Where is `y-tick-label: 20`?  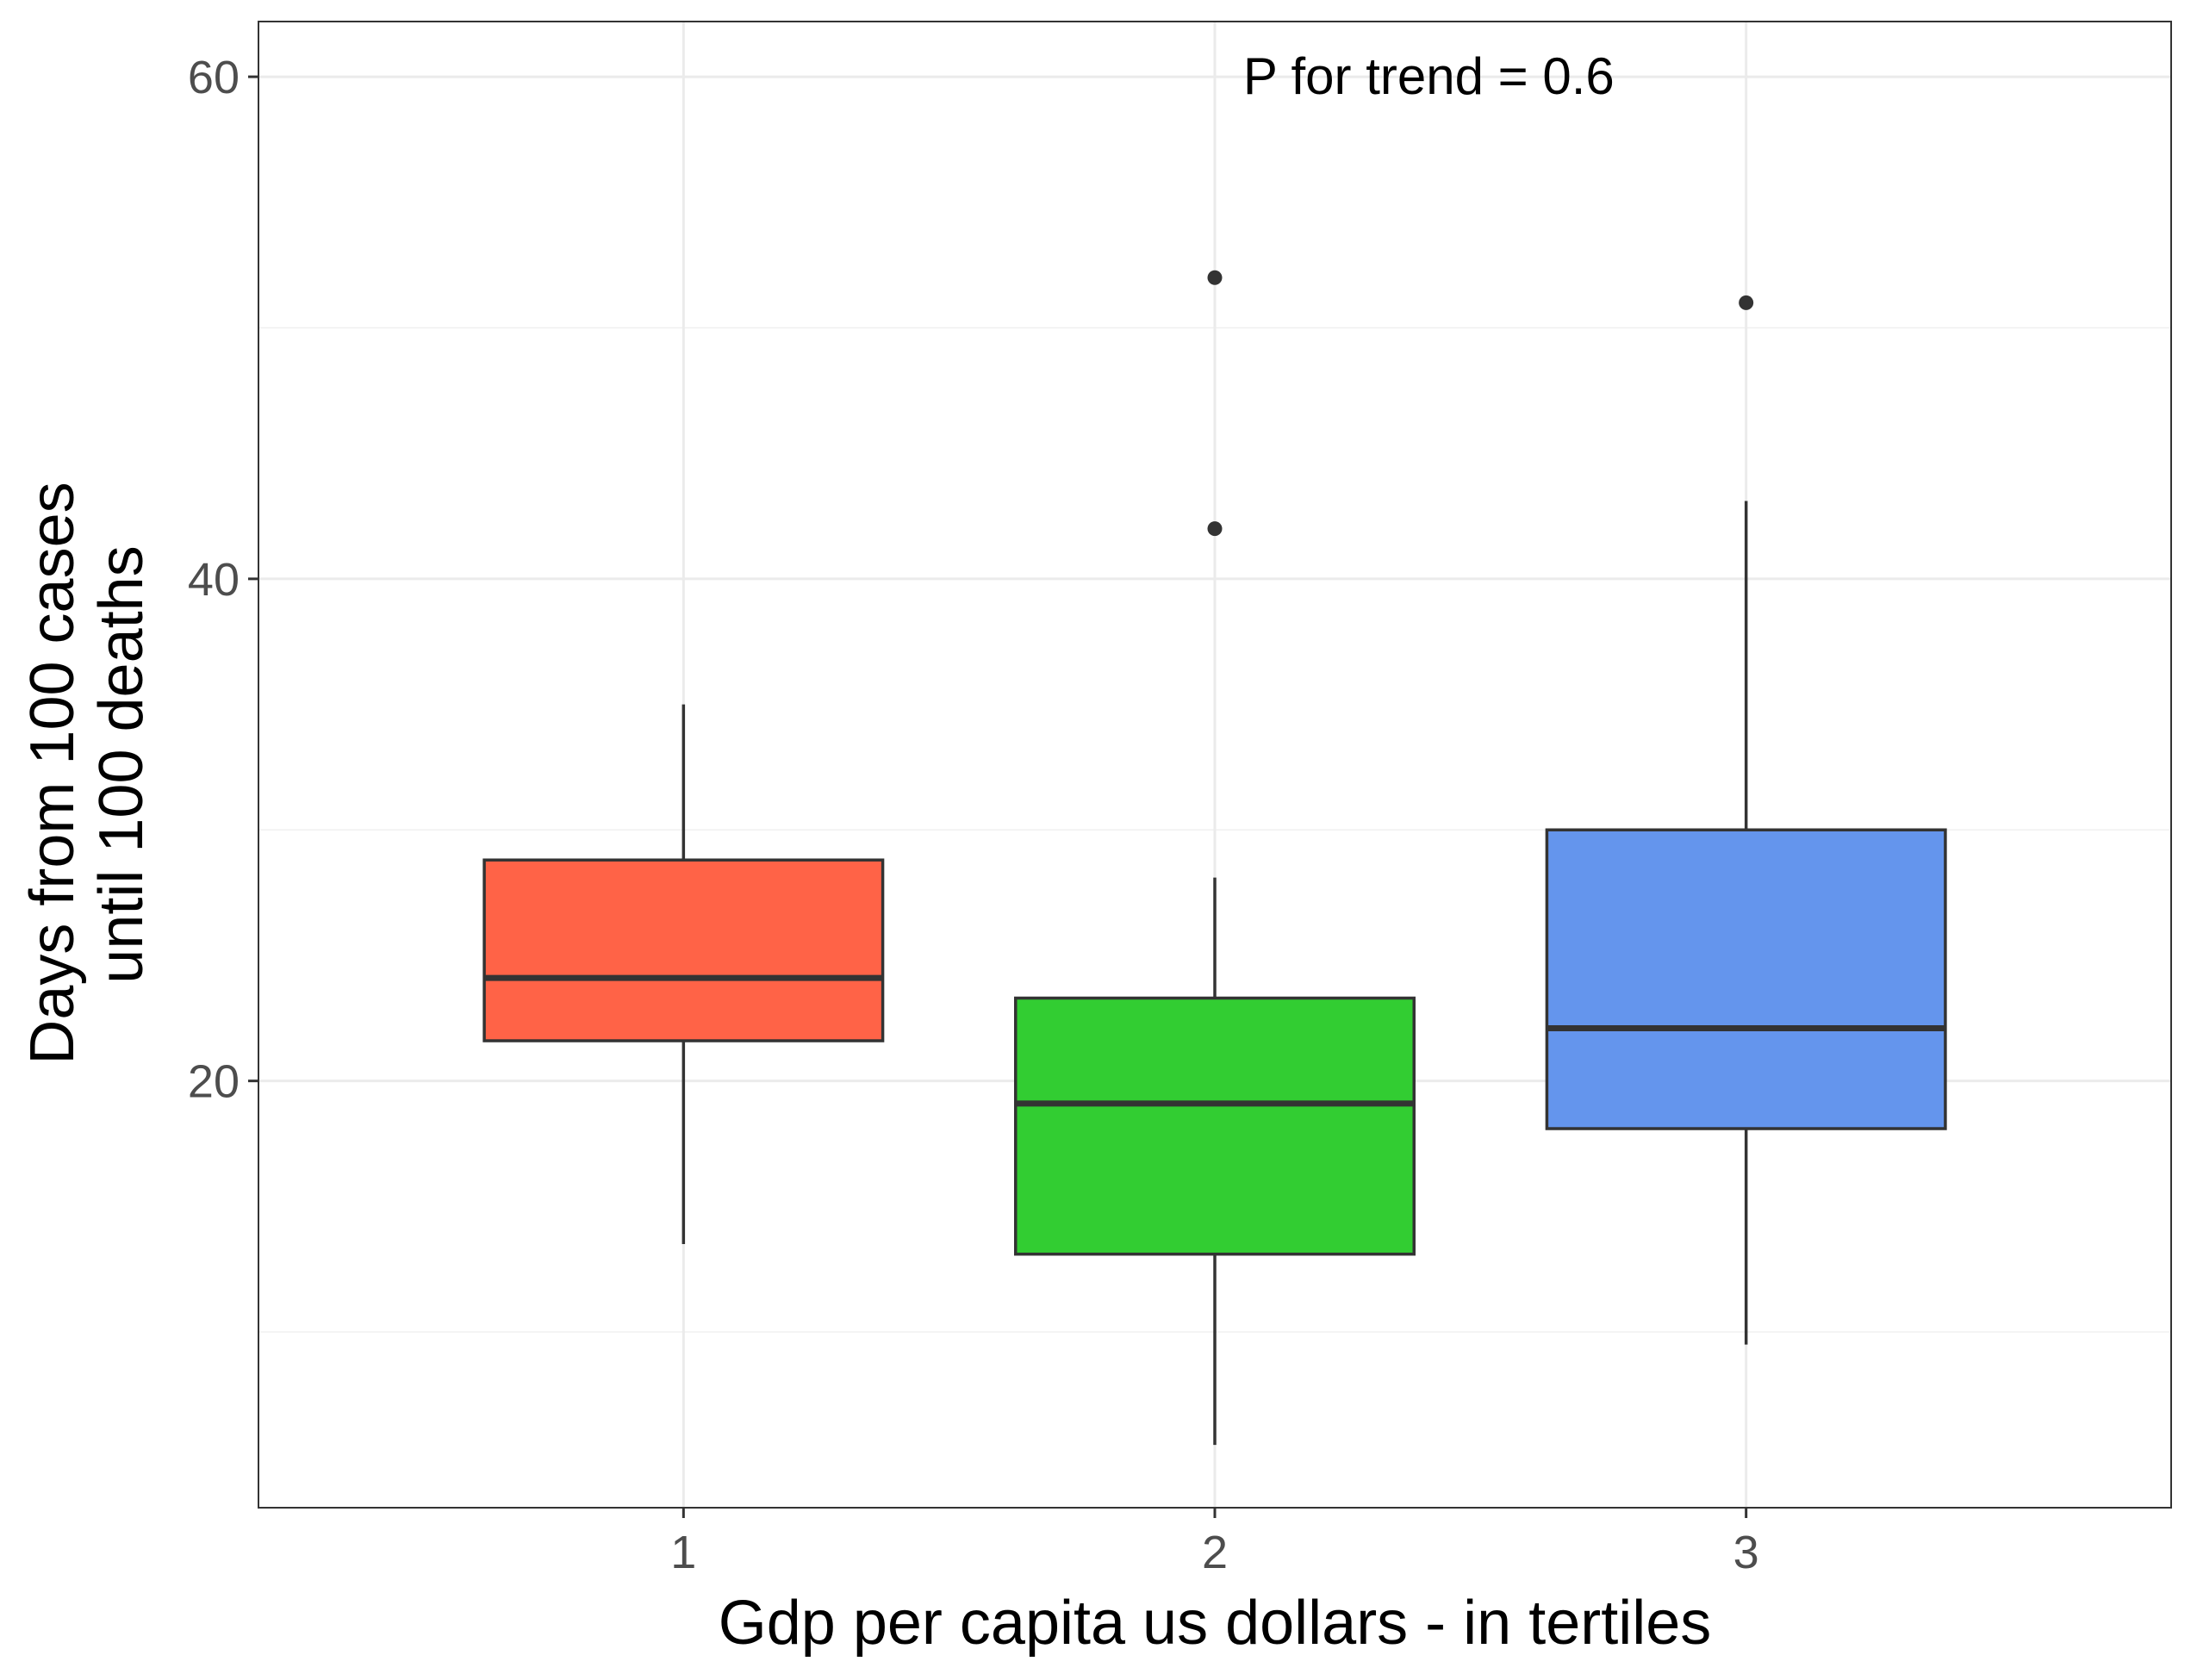
y-tick-label: 20 is located at coordinates (214, 1082).